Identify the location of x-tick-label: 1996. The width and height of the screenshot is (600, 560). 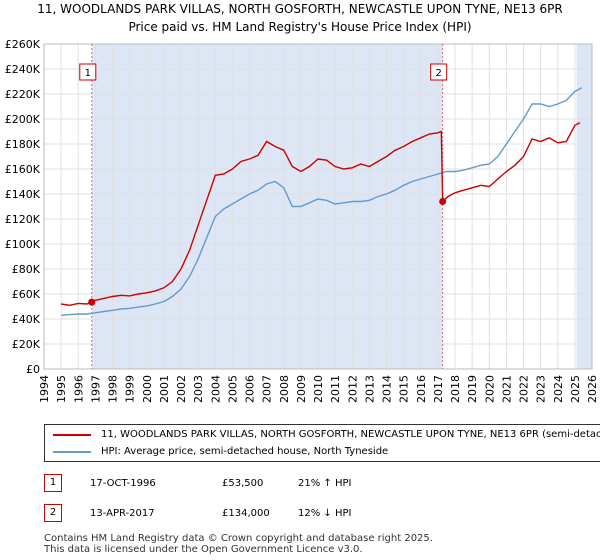
(78, 389).